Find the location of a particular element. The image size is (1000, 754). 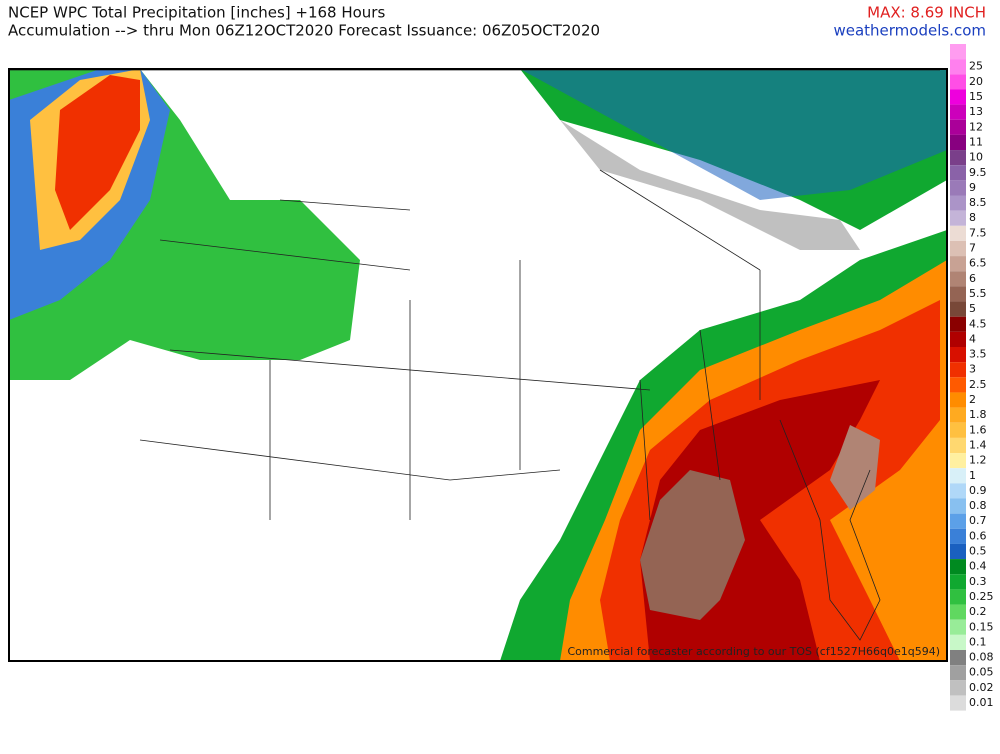

legend-label: 0.3 is located at coordinates (978, 581).